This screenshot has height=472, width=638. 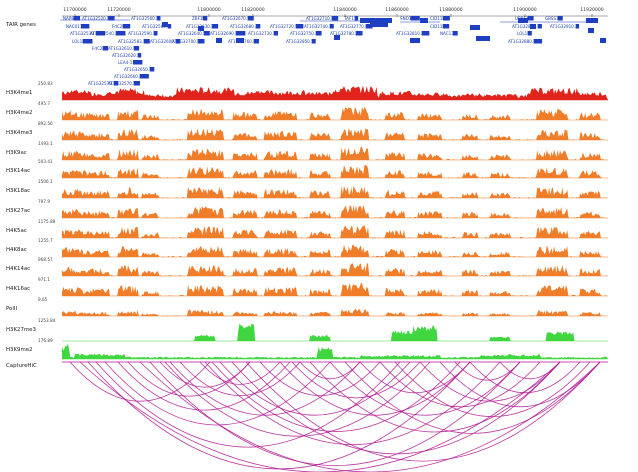 I want to click on gene-label: NAP8, so click(x=68, y=18).